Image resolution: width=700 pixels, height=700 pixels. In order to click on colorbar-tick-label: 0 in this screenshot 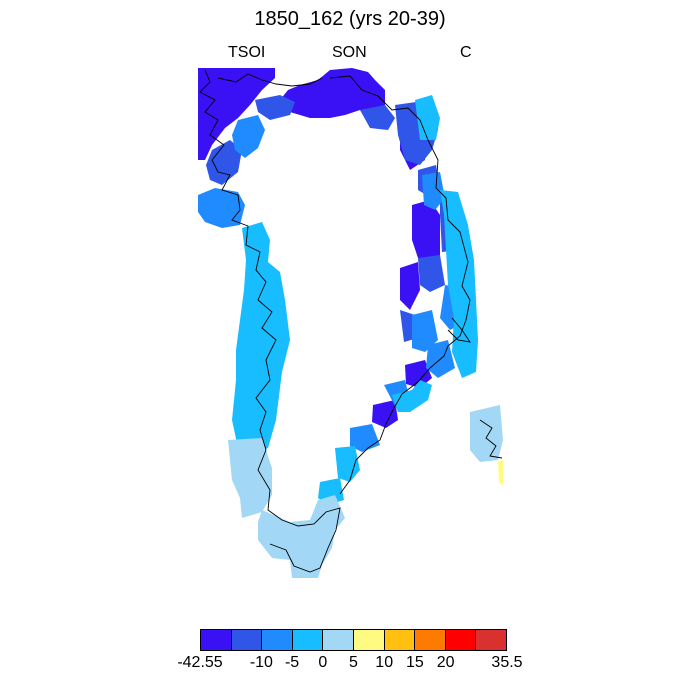, I will do `click(323, 662)`.